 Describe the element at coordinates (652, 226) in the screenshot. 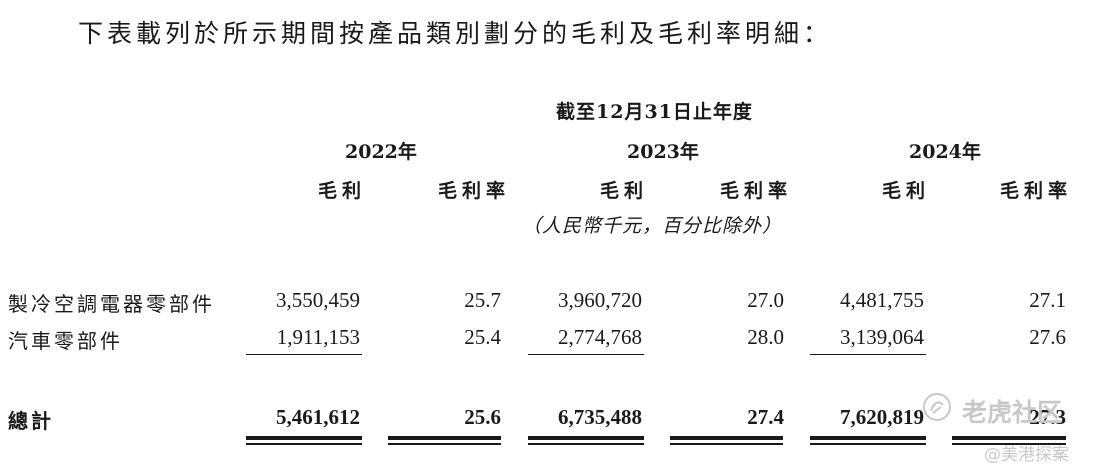

I see `unit-note: （人民幣千元，百分比除外）` at that location.